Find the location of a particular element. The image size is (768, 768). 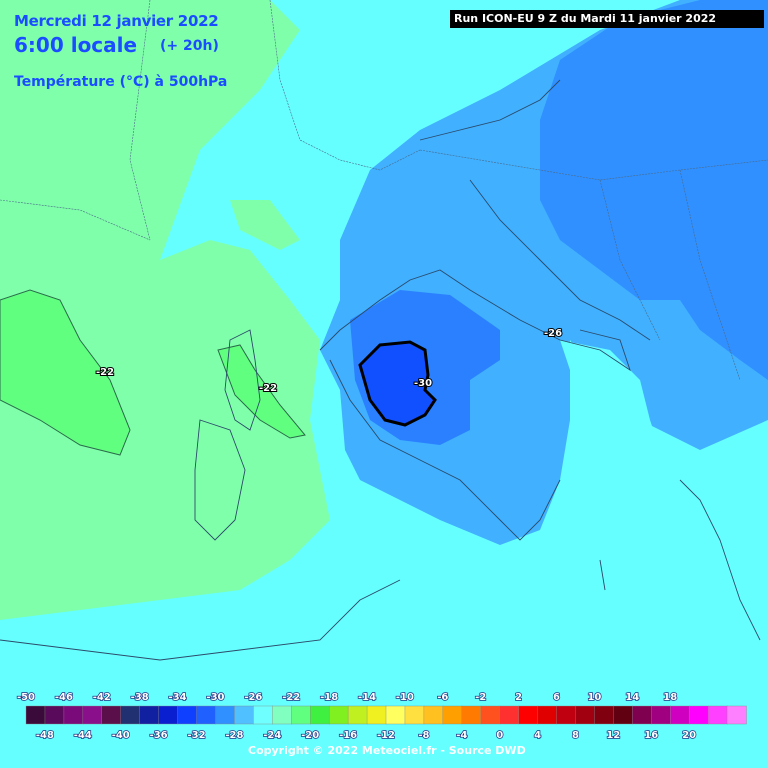

contour-label: -30 is located at coordinates (423, 383).